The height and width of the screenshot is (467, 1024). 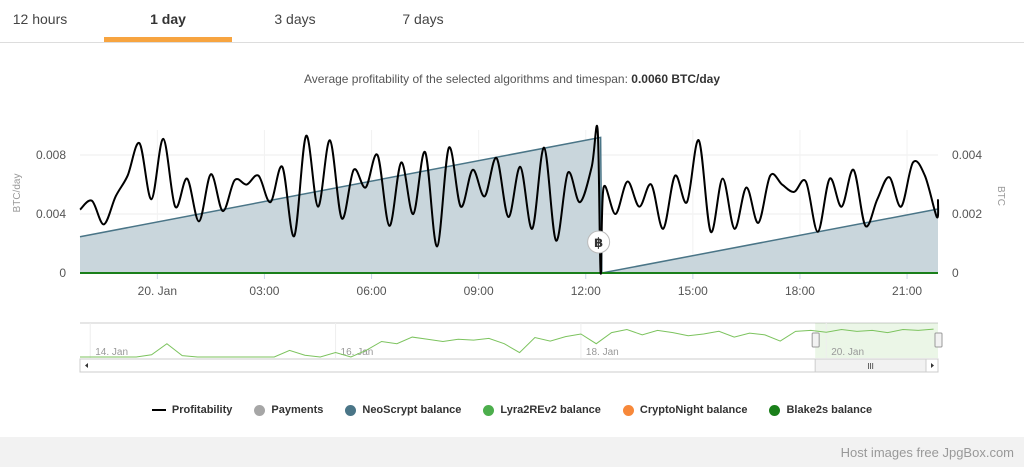 I want to click on legend-item-blake2s: Blake2s balance, so click(x=820, y=410).